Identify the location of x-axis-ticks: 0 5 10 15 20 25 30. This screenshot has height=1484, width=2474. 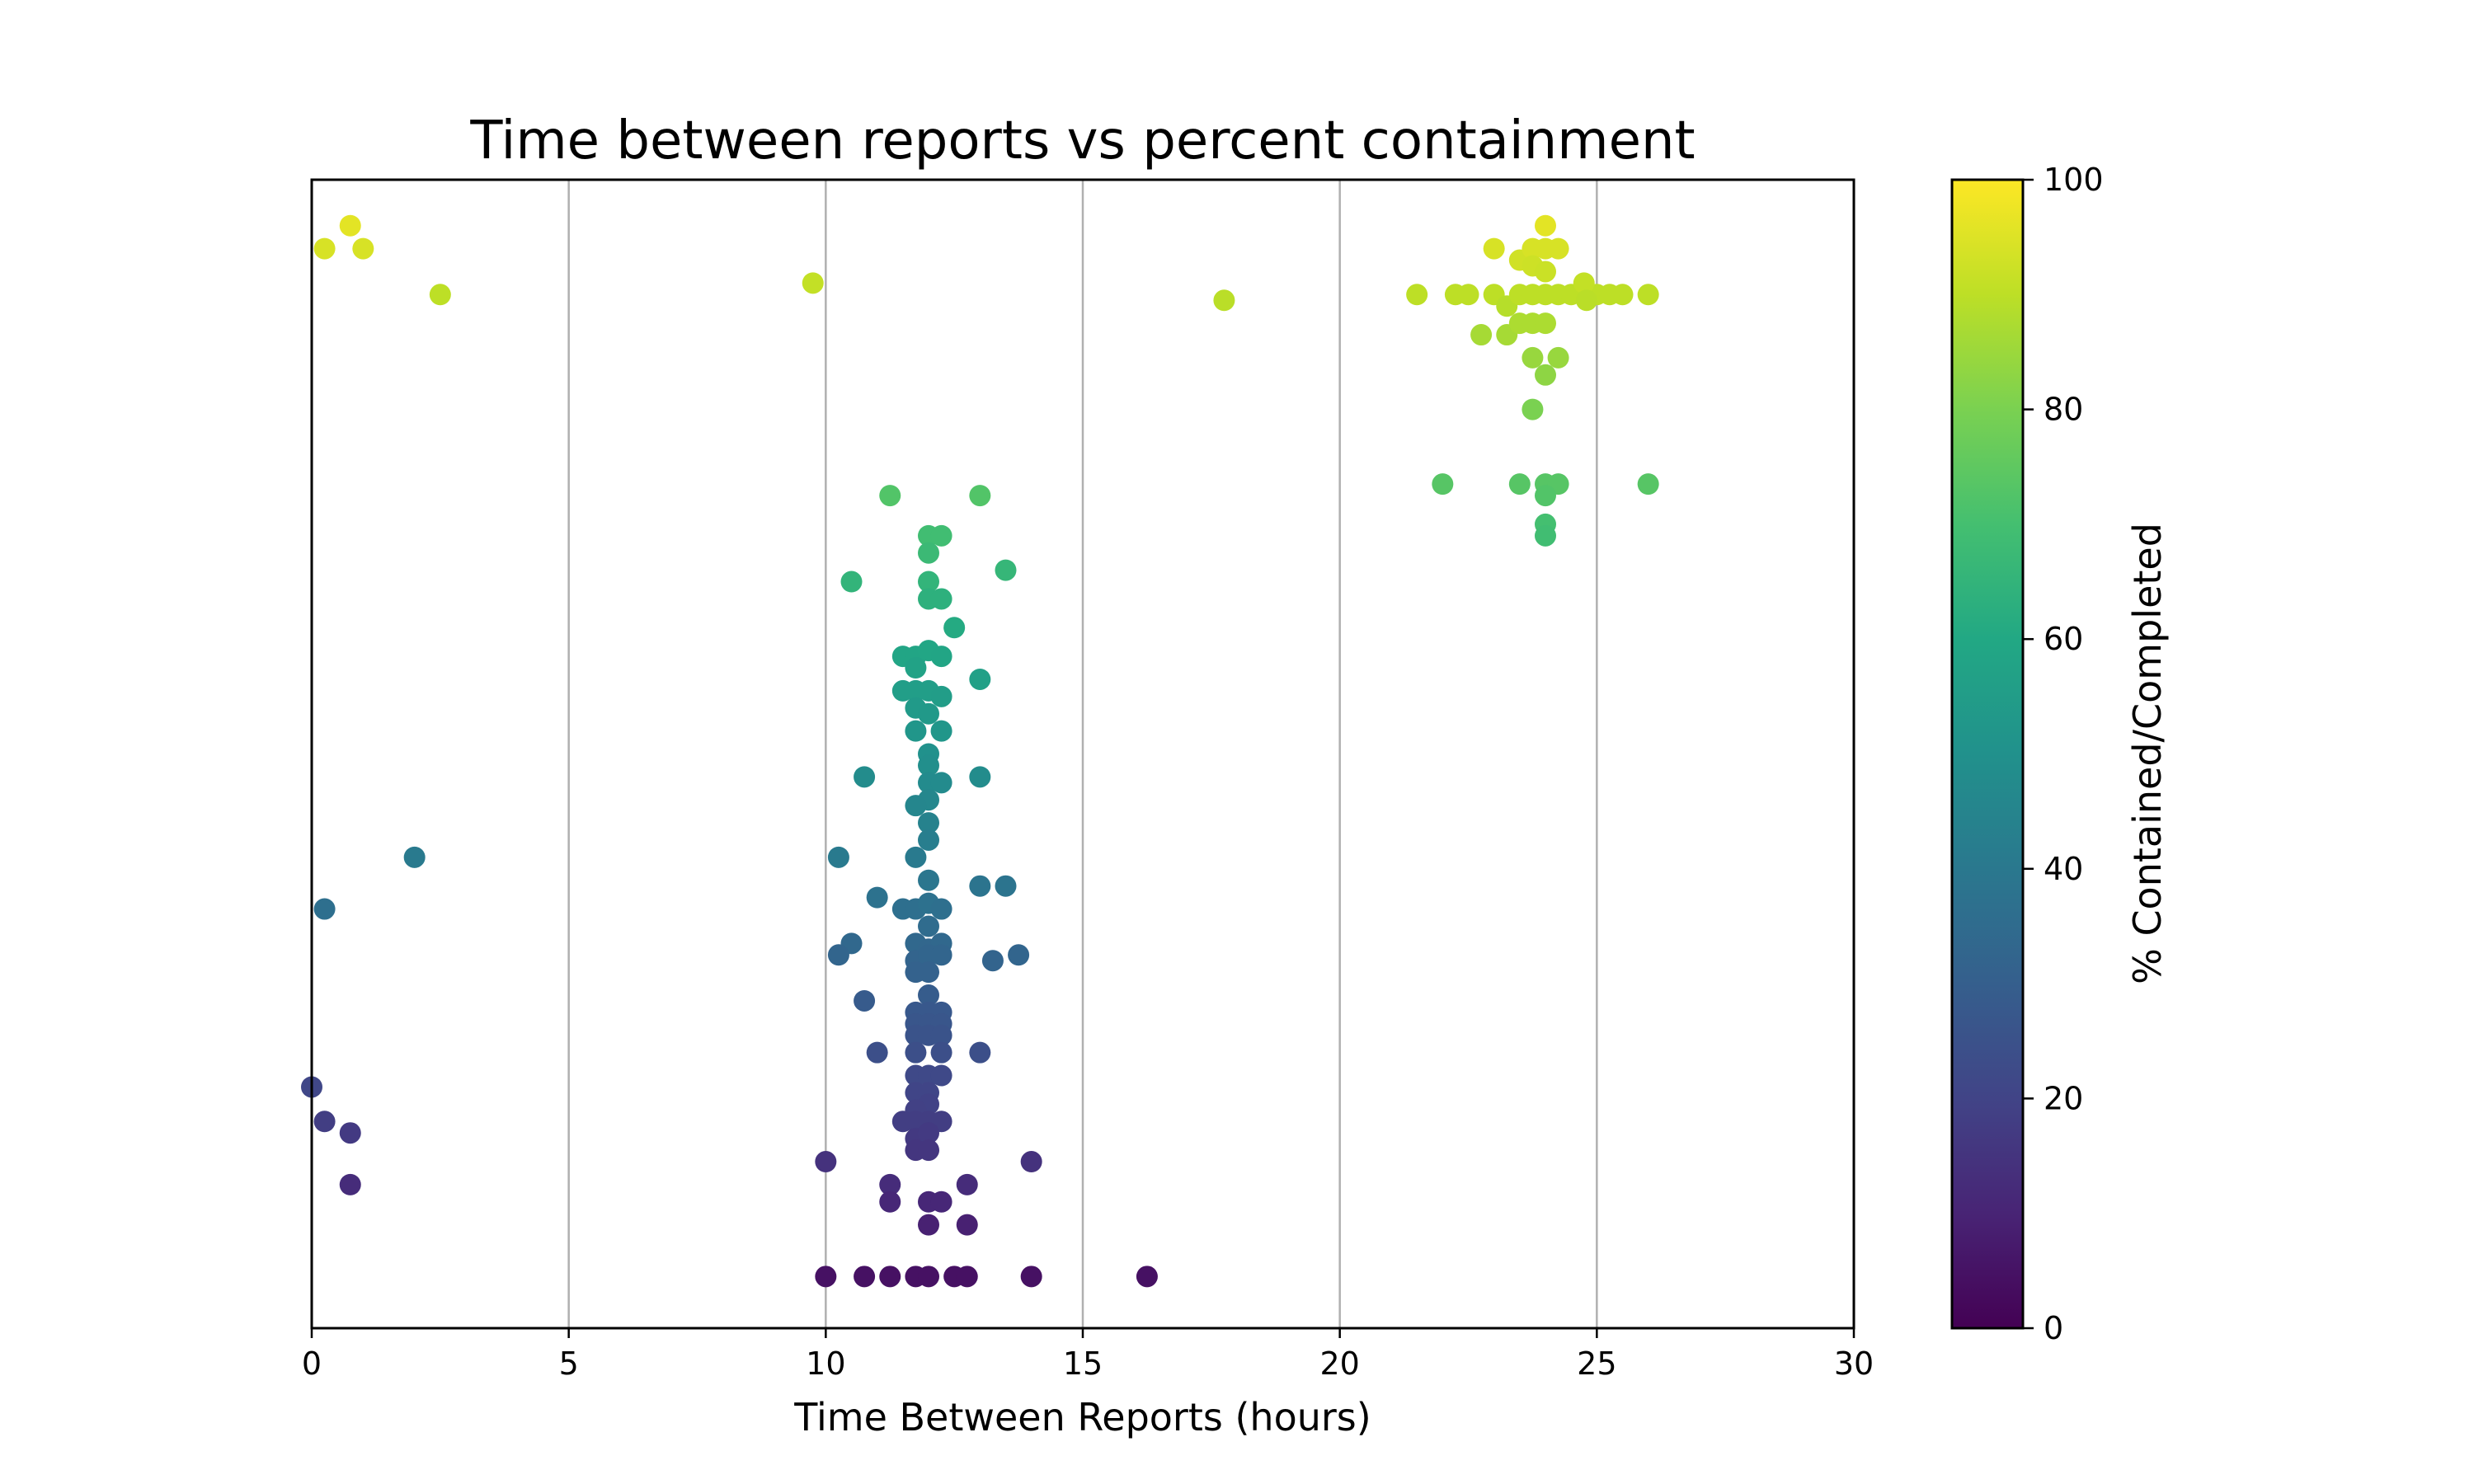
(1088, 1355).